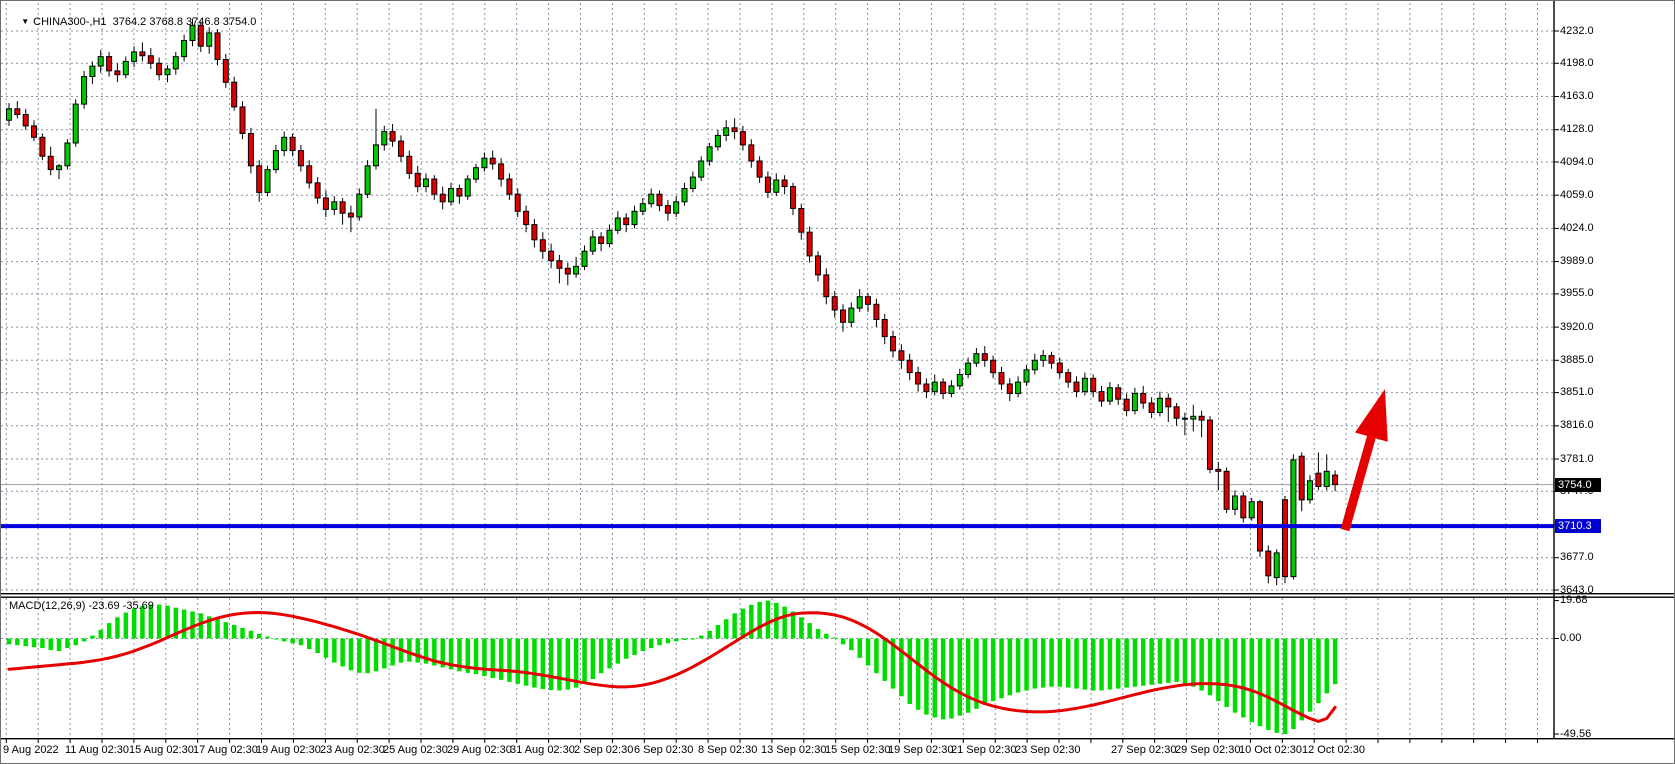 This screenshot has height=764, width=1675. Describe the element at coordinates (1577, 194) in the screenshot. I see `price-axis-label: 4059.0` at that location.